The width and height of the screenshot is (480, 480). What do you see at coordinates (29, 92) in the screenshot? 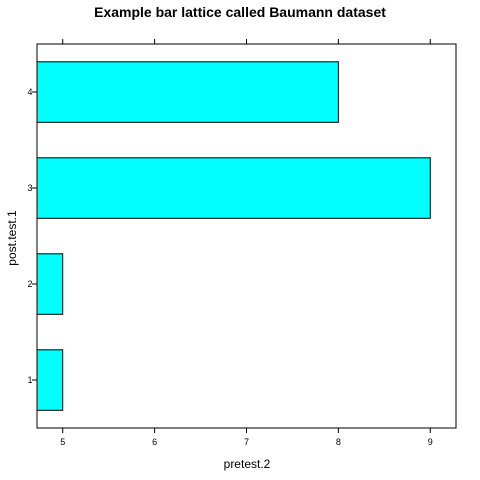
I see `y-tick-label-4: 4` at bounding box center [29, 92].